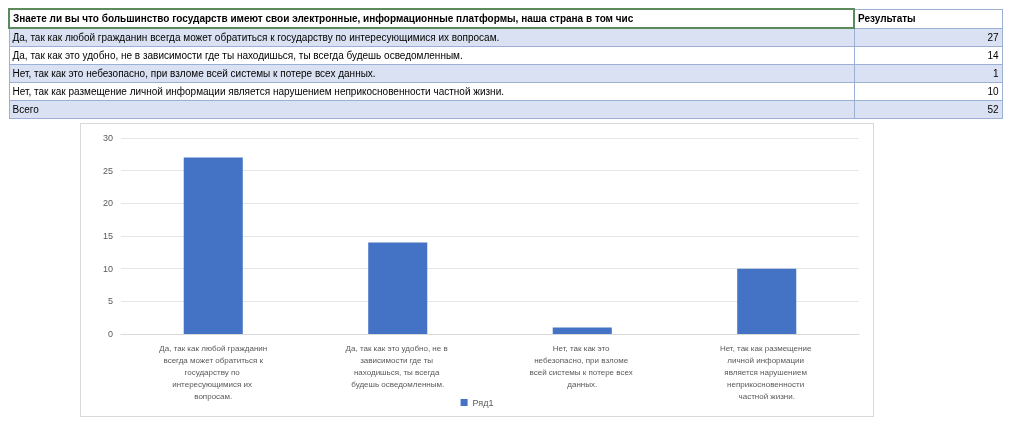 The image size is (1009, 425). I want to click on category-label: Да, так как это удобно, не в зависимости где ты находишься, ты всегда будешь осведомленным., so click(237, 55).